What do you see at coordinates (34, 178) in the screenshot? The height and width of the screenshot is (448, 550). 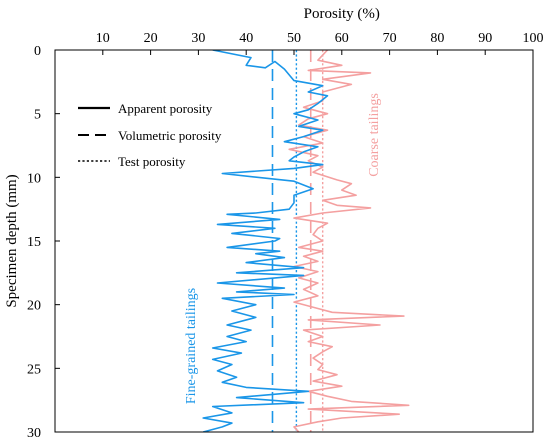 I see `y-tick-label: 10` at bounding box center [34, 178].